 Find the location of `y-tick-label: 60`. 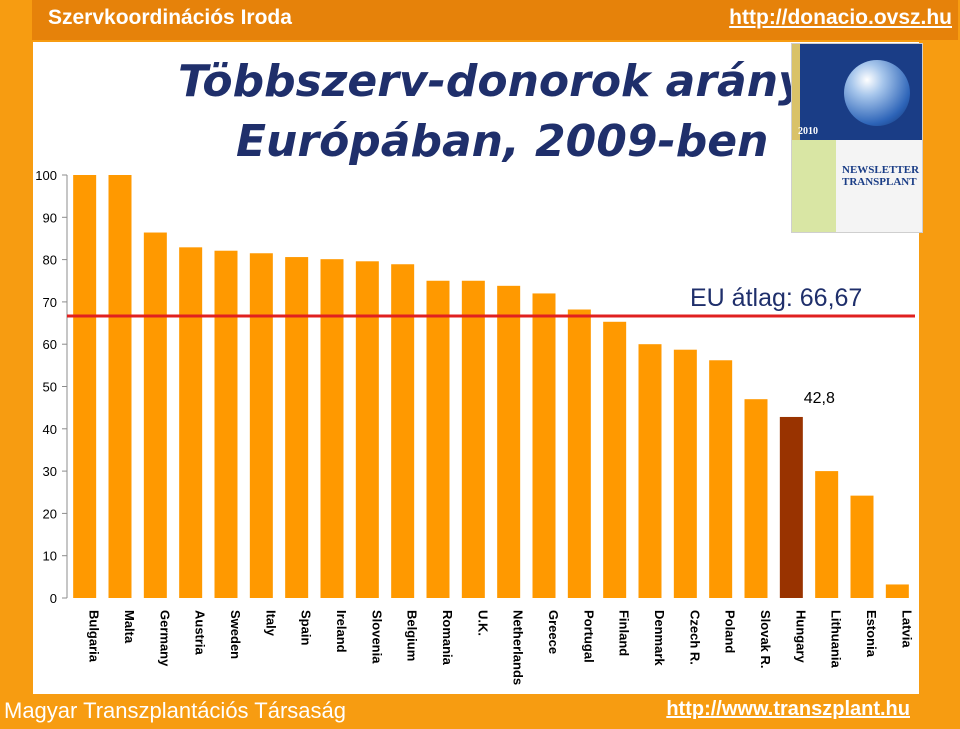

y-tick-label: 60 is located at coordinates (50, 344).